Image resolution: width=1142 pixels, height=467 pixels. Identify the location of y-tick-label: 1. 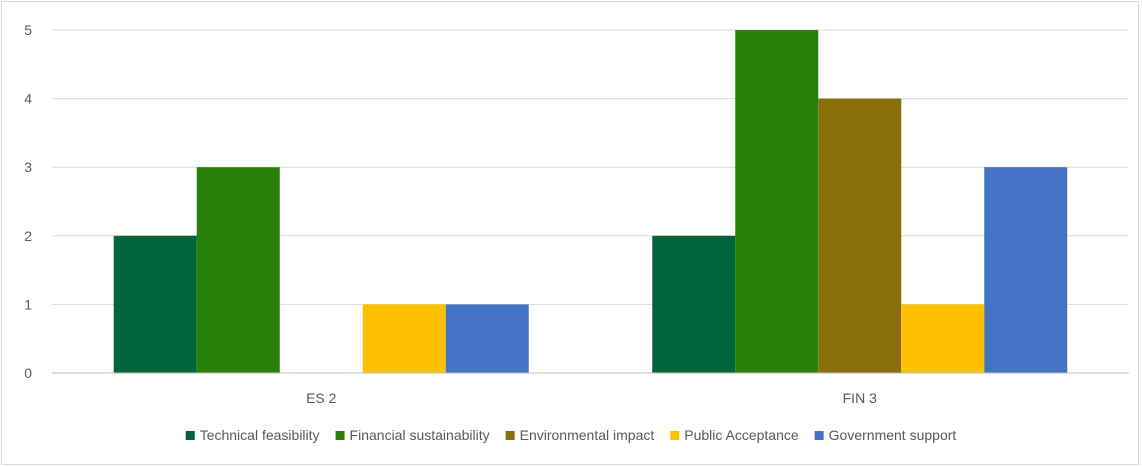
(28, 304).